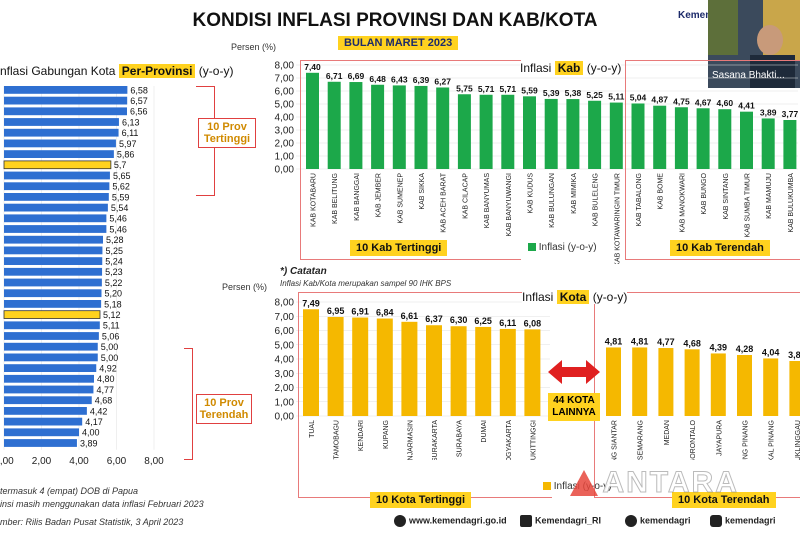 Image resolution: width=800 pixels, height=533 pixels. Describe the element at coordinates (113, 304) in the screenshot. I see `prov-bar-label: 5,18` at that location.